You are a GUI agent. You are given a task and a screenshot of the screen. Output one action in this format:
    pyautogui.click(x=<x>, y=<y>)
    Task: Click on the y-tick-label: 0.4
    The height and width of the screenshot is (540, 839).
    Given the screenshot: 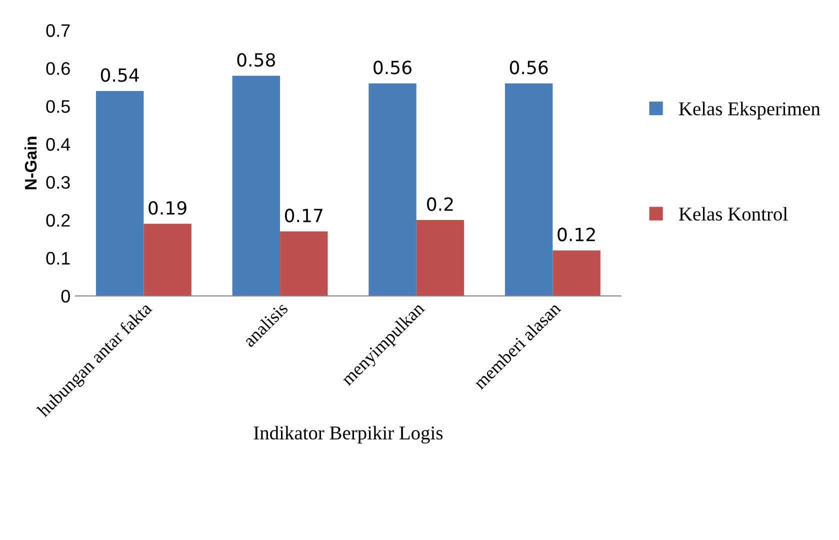 What is the action you would take?
    pyautogui.click(x=58, y=144)
    